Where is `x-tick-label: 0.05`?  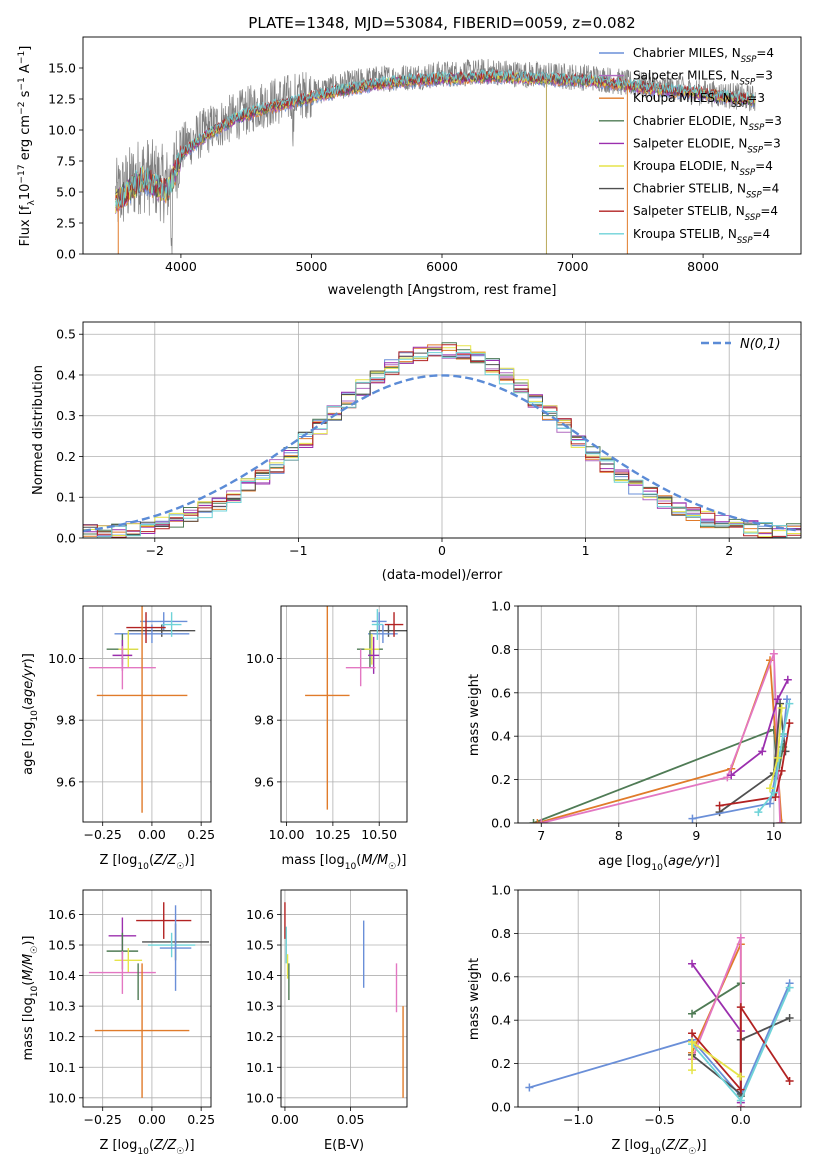
x-tick-label: 0.05 is located at coordinates (351, 1119).